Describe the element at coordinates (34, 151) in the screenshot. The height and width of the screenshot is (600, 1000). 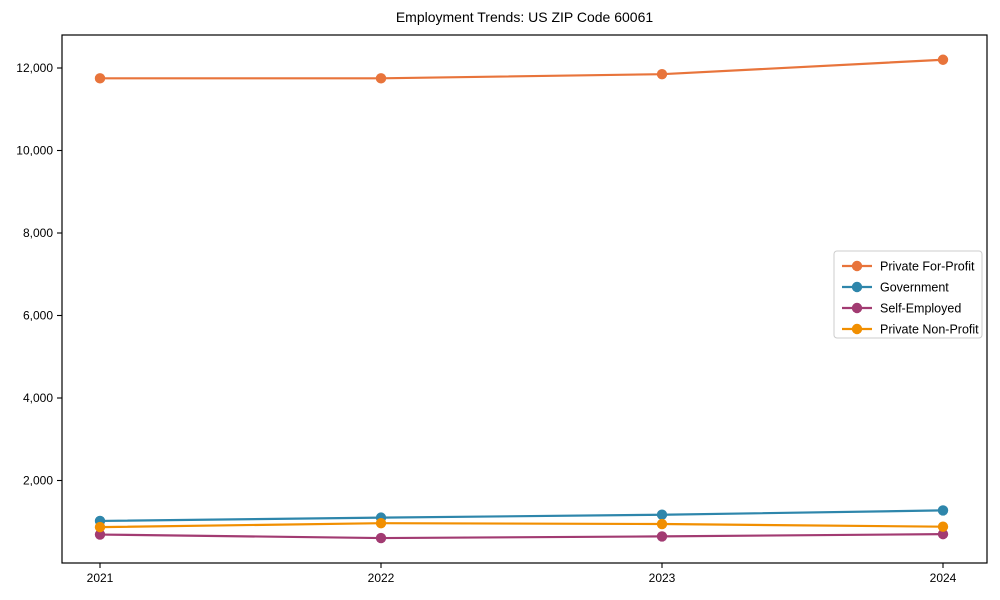
I see `y-tick-label: 10,000` at that location.